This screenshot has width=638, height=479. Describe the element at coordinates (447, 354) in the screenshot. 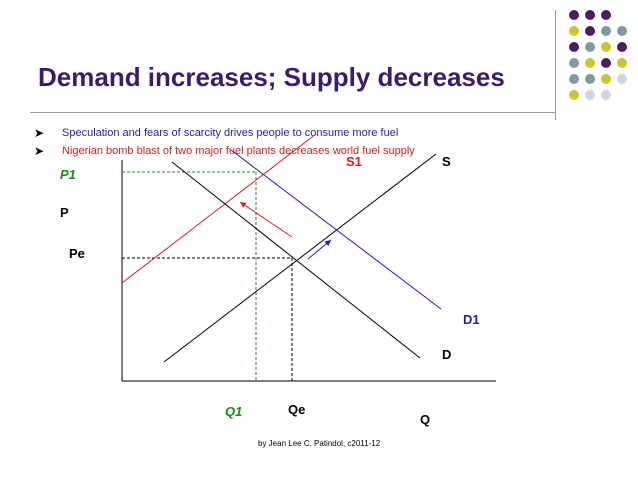

I see `label-d: D` at that location.